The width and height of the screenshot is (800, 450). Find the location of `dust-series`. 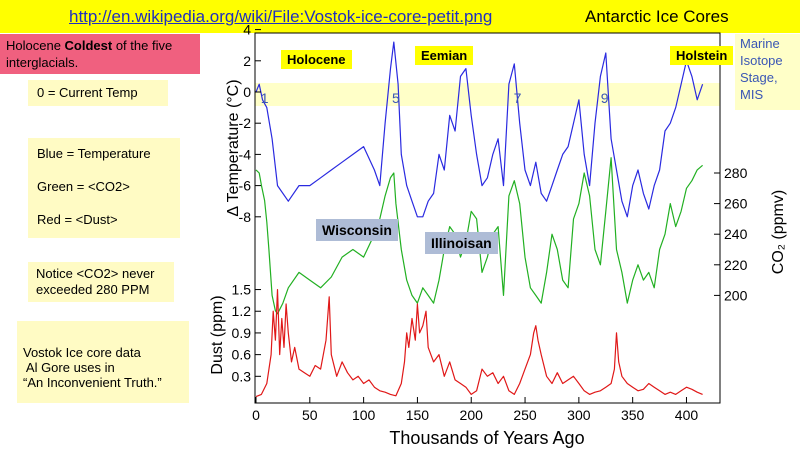

dust-series is located at coordinates (479, 343).